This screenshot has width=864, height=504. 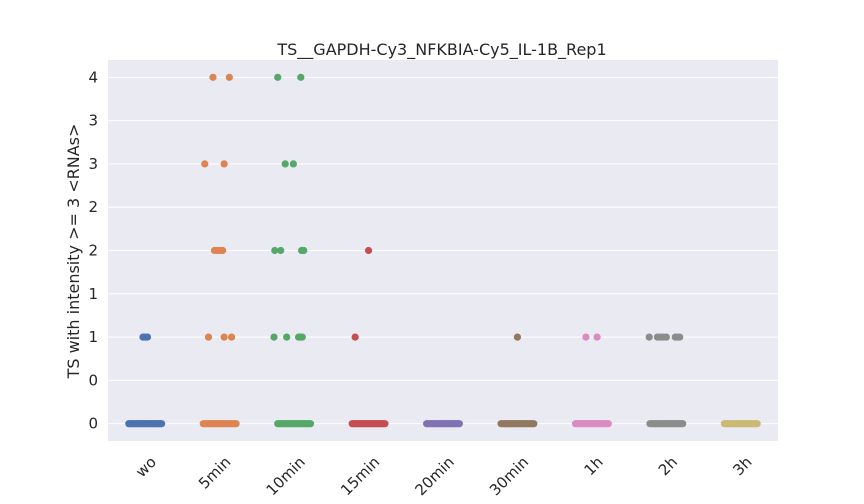 What do you see at coordinates (668, 466) in the screenshot?
I see `x-tick-label: 2h` at bounding box center [668, 466].